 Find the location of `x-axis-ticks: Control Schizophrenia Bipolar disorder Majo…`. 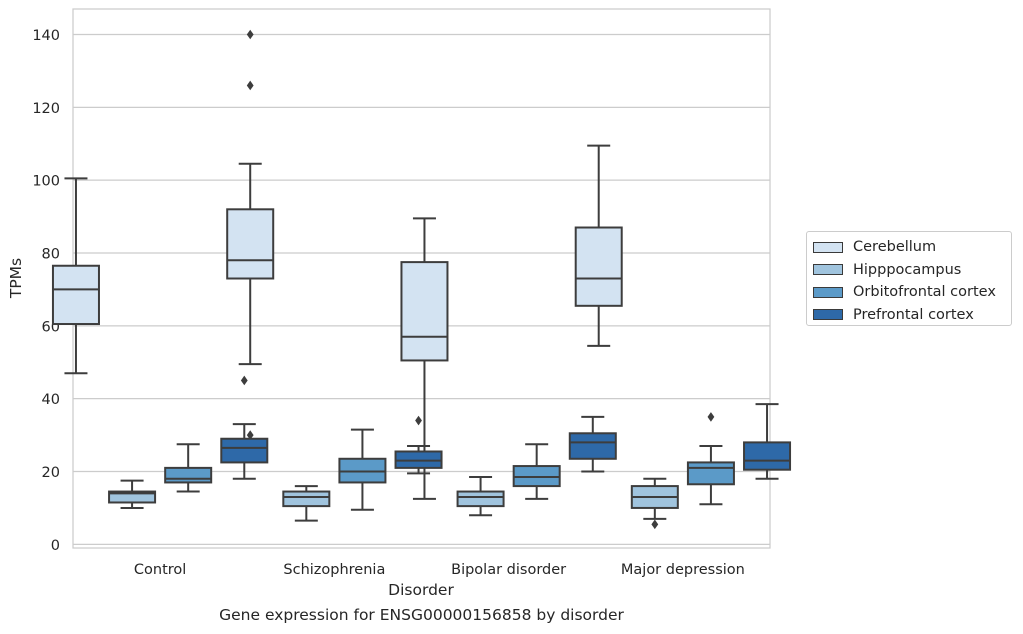

x-axis-ticks: Control Schizophrenia Bipolar disorder Majo… is located at coordinates (439, 570).